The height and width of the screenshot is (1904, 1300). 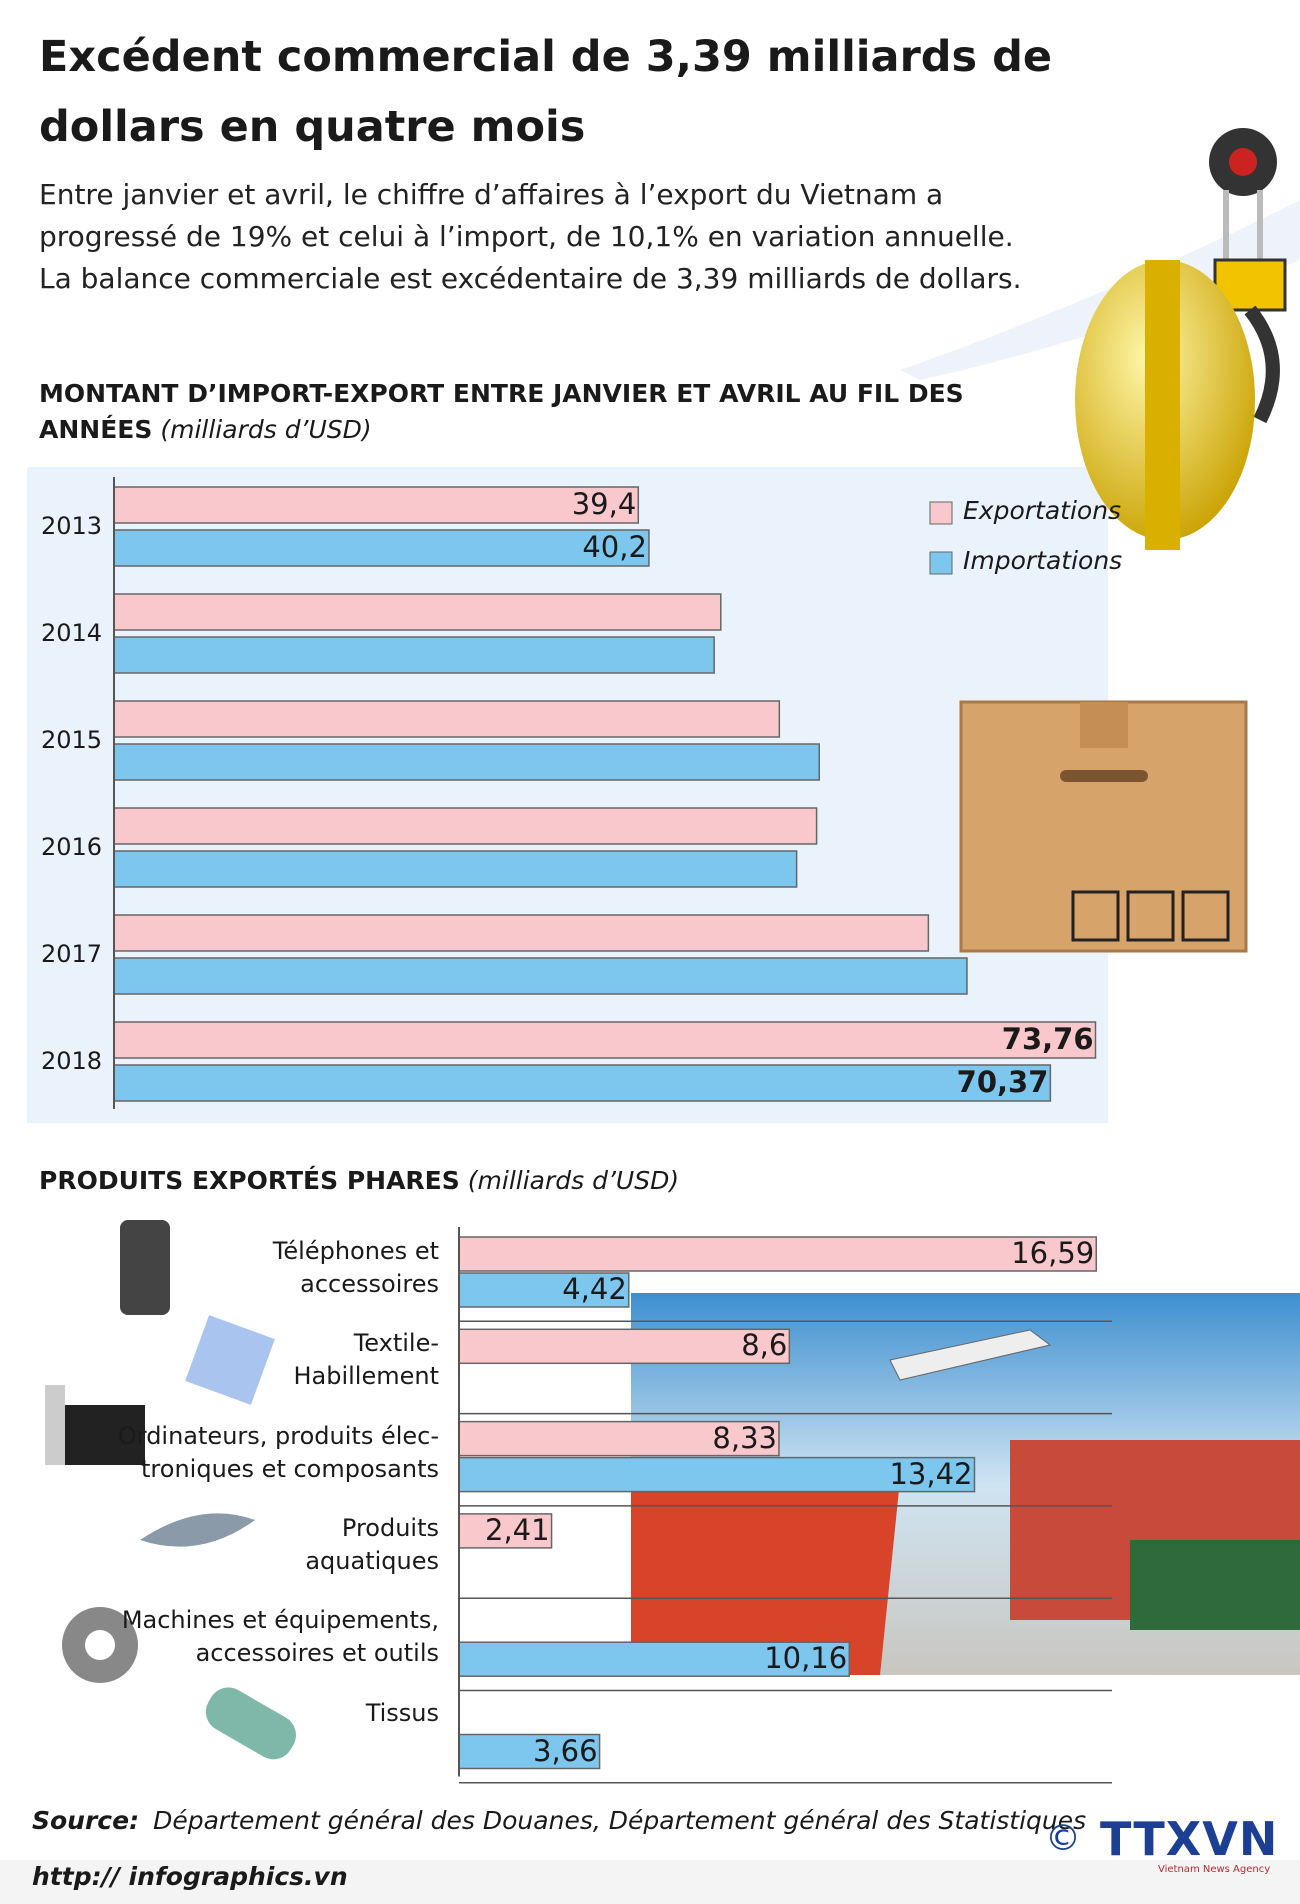 I want to click on y-tick-label: 2017, so click(x=72, y=954).